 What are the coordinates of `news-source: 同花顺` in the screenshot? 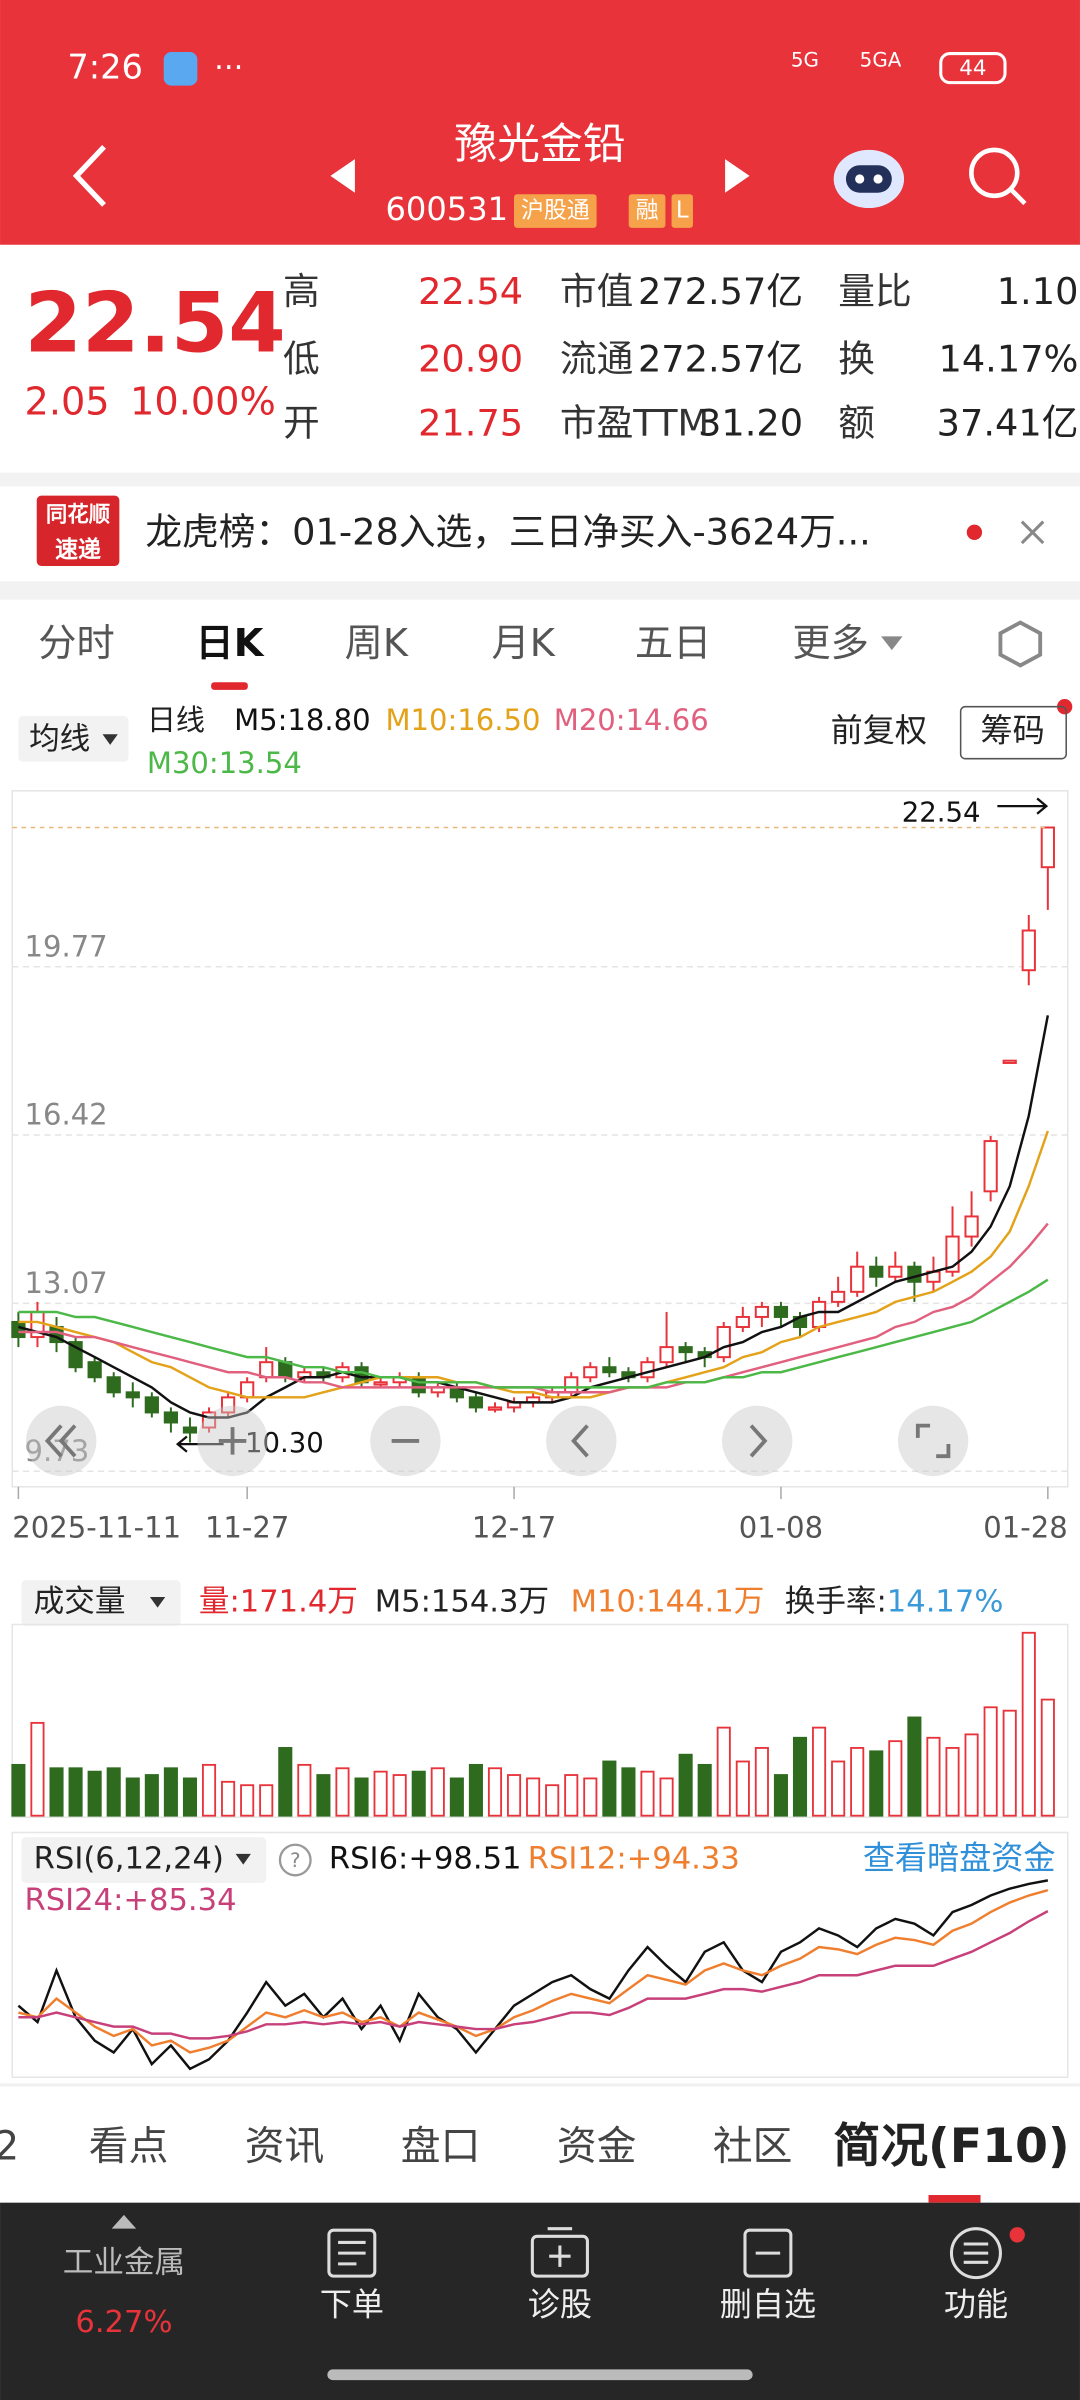 It's located at (78, 514).